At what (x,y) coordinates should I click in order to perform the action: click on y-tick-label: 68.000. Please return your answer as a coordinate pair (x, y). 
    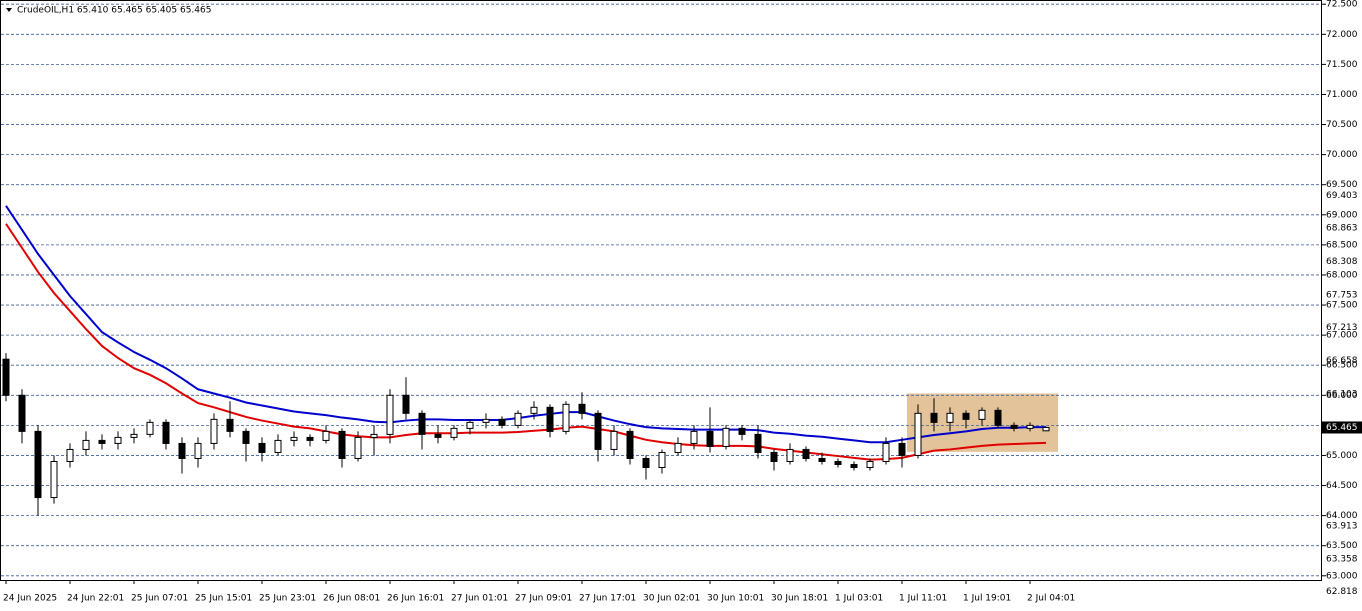
    Looking at the image, I should click on (1342, 275).